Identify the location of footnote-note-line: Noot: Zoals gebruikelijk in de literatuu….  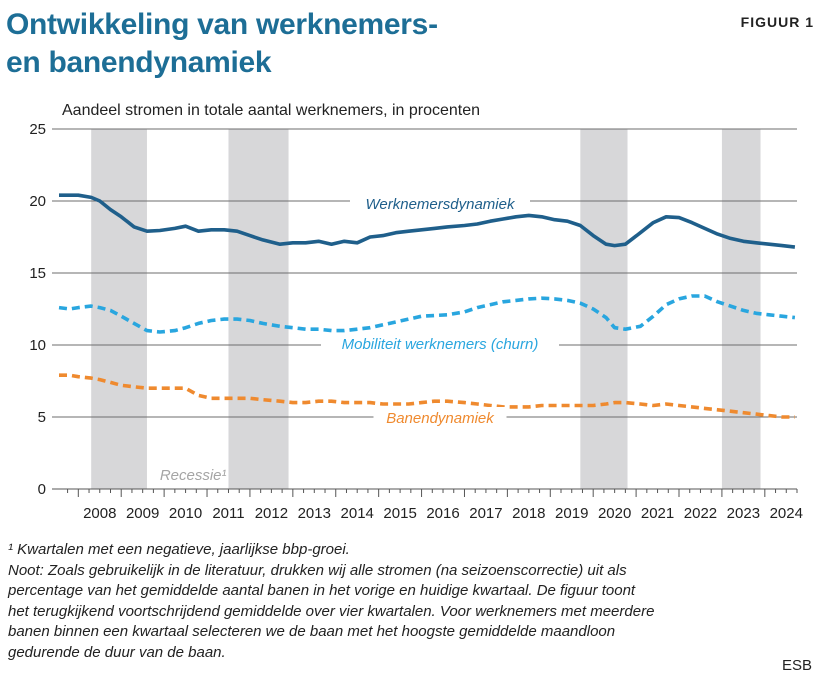
(317, 570).